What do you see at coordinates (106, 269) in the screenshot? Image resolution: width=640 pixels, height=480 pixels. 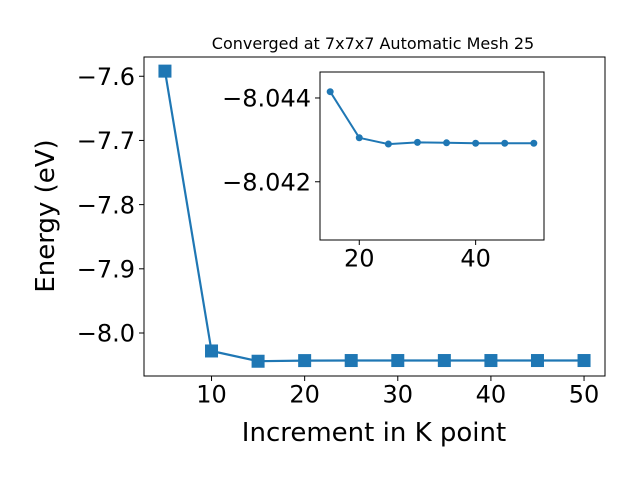 I see `y-tick-label: −7.9` at bounding box center [106, 269].